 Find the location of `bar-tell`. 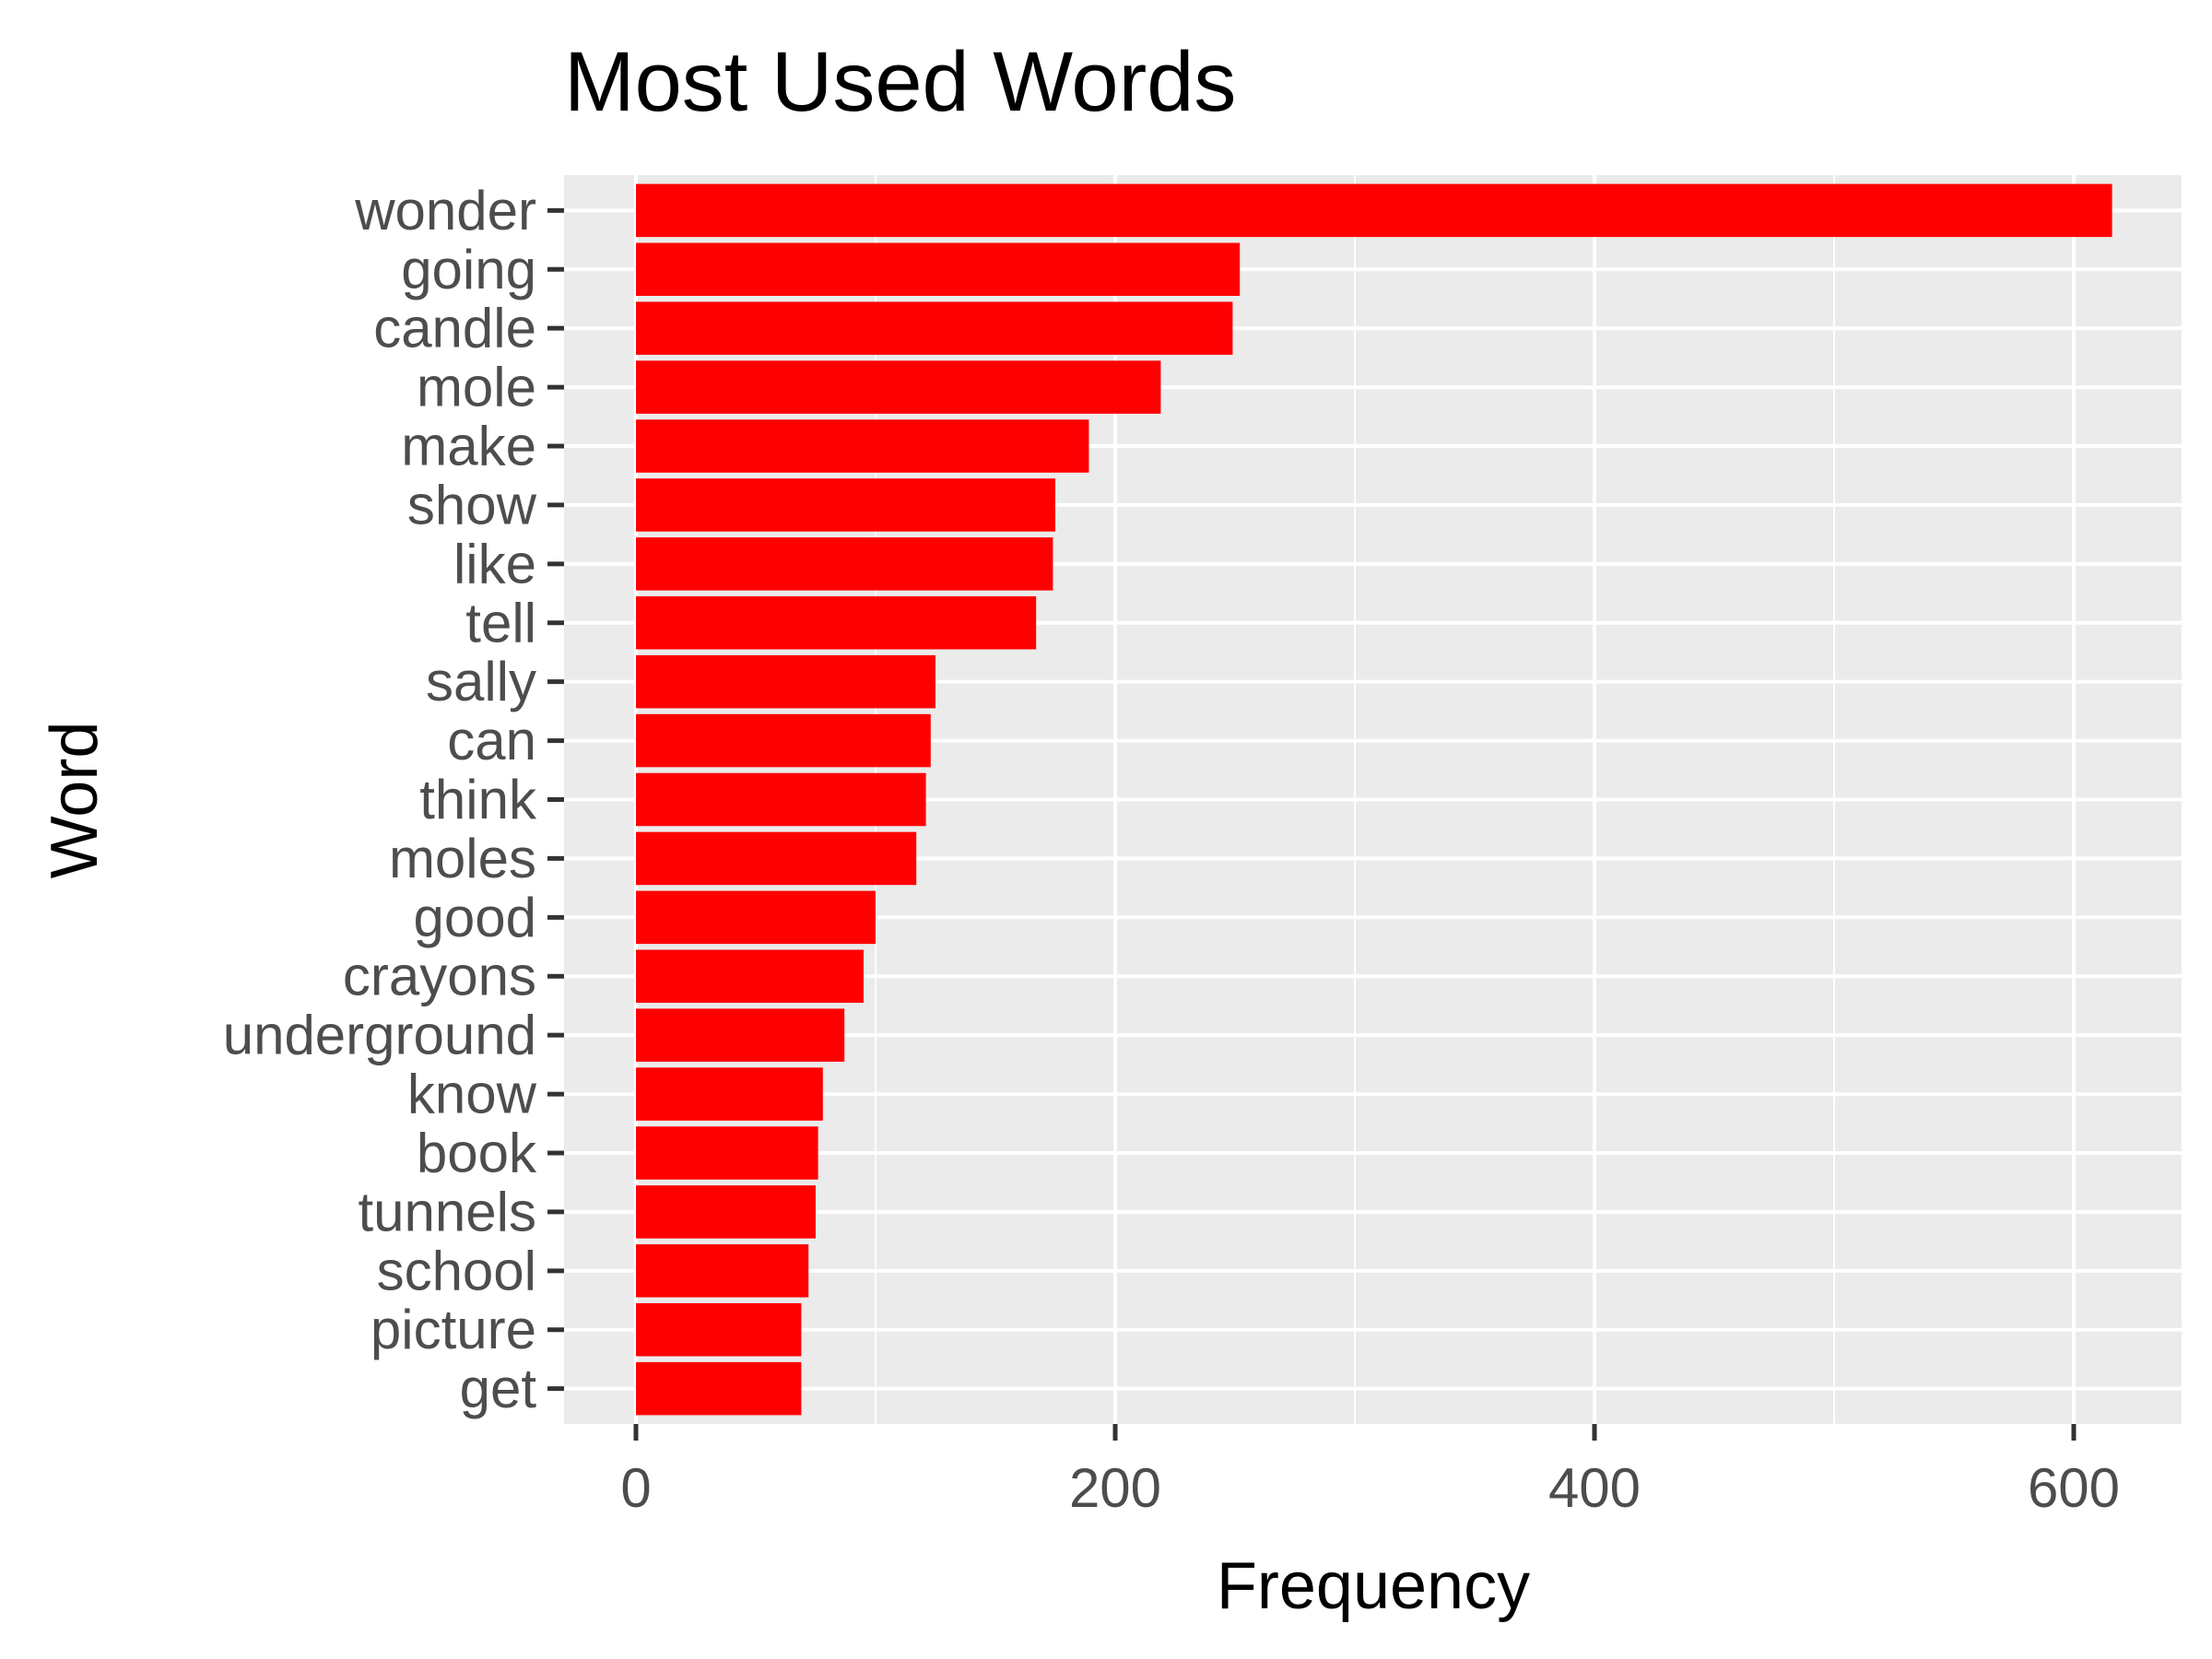

bar-tell is located at coordinates (836, 622).